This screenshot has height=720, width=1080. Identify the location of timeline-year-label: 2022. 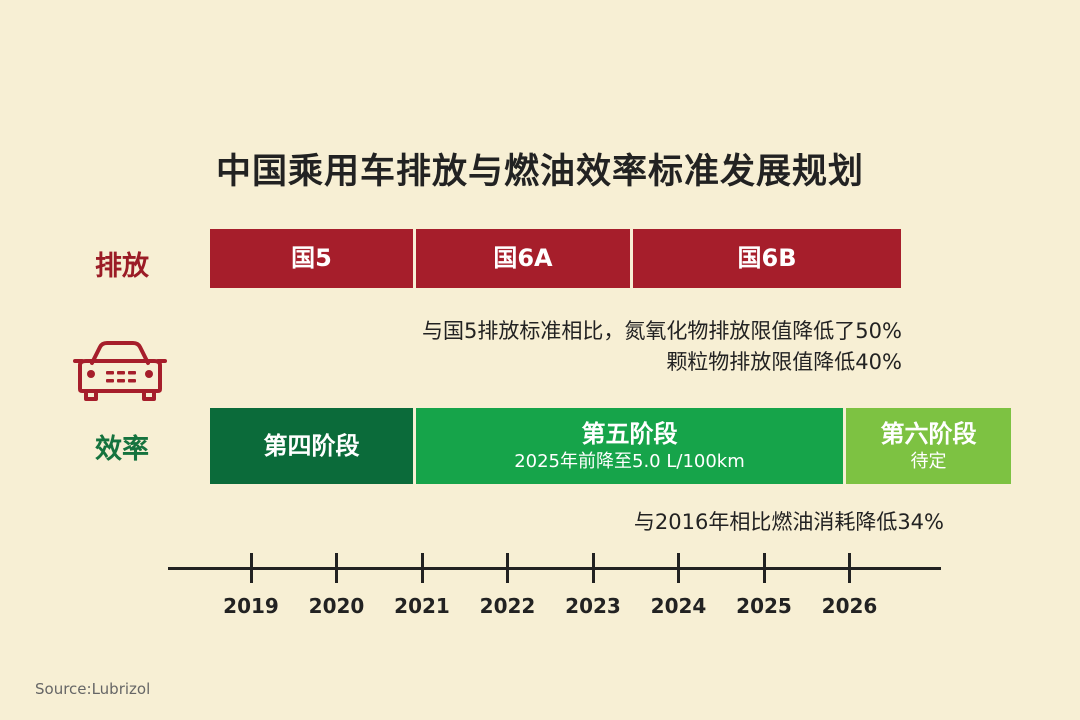
(507, 606).